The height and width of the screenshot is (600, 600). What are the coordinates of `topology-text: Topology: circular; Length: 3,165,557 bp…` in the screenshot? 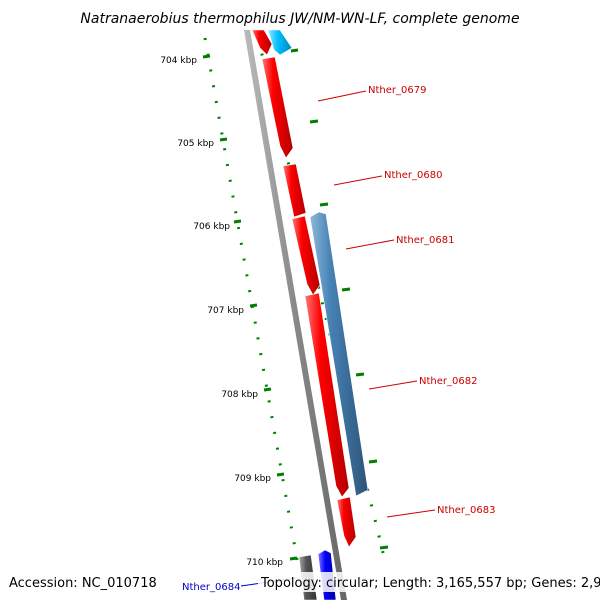 It's located at (430, 583).